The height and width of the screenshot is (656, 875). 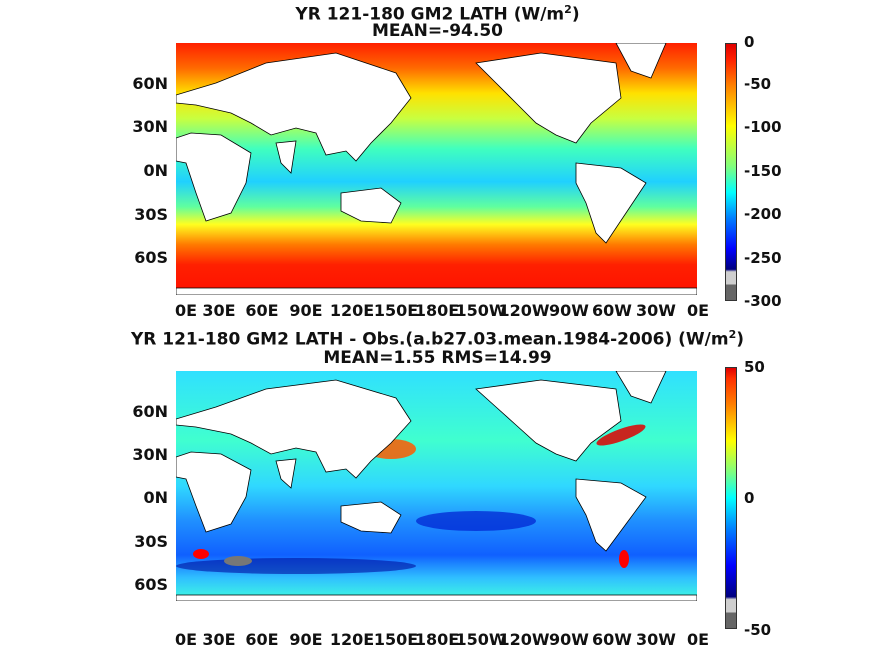 I want to click on bottom-xtick-120w: 120W, so click(x=524, y=639).